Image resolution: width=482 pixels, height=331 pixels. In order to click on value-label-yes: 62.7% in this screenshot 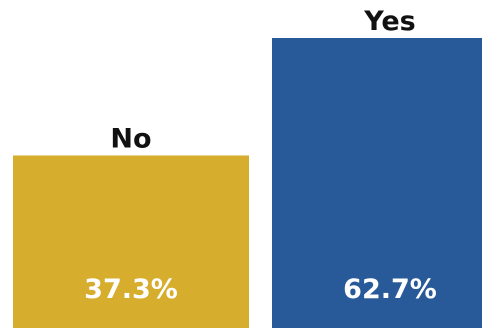, I will do `click(390, 289)`.